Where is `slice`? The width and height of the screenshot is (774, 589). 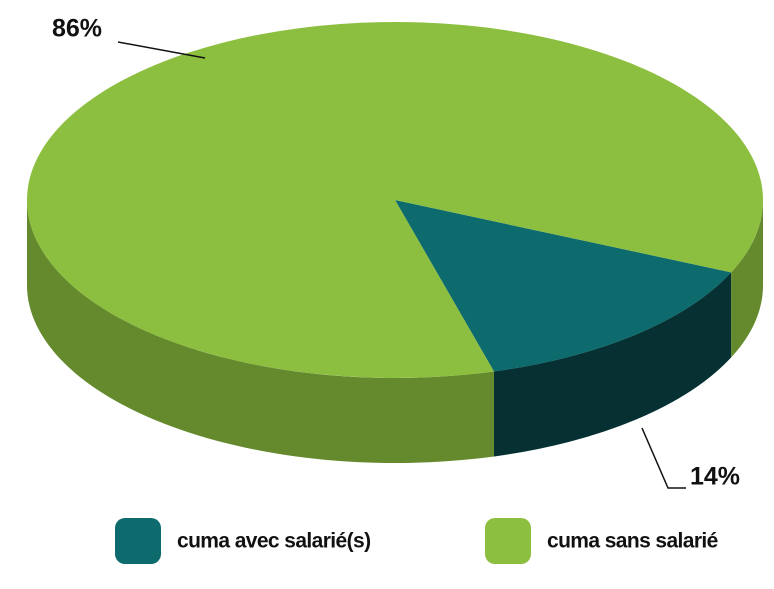
slice is located at coordinates (563, 286).